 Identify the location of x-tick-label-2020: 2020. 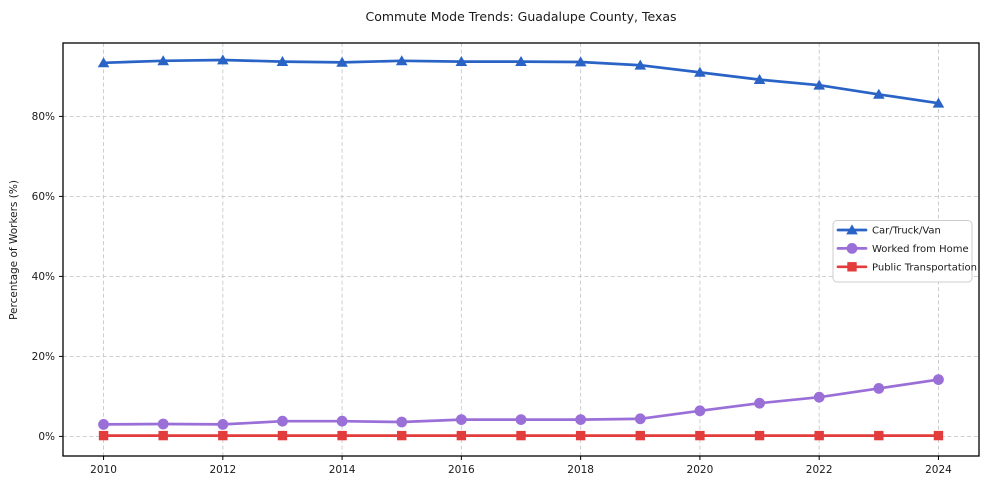
(700, 470).